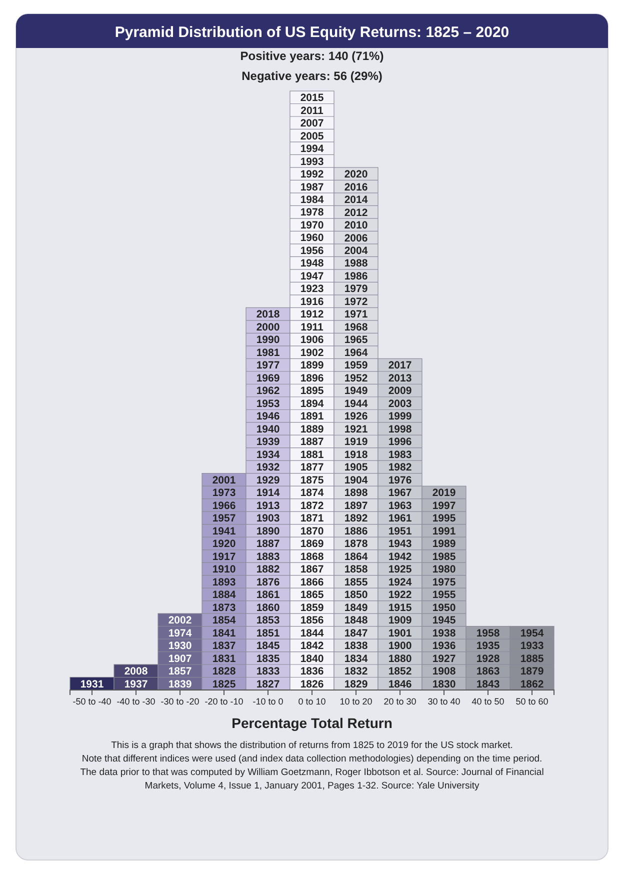  What do you see at coordinates (356, 340) in the screenshot?
I see `annotation: 1965` at bounding box center [356, 340].